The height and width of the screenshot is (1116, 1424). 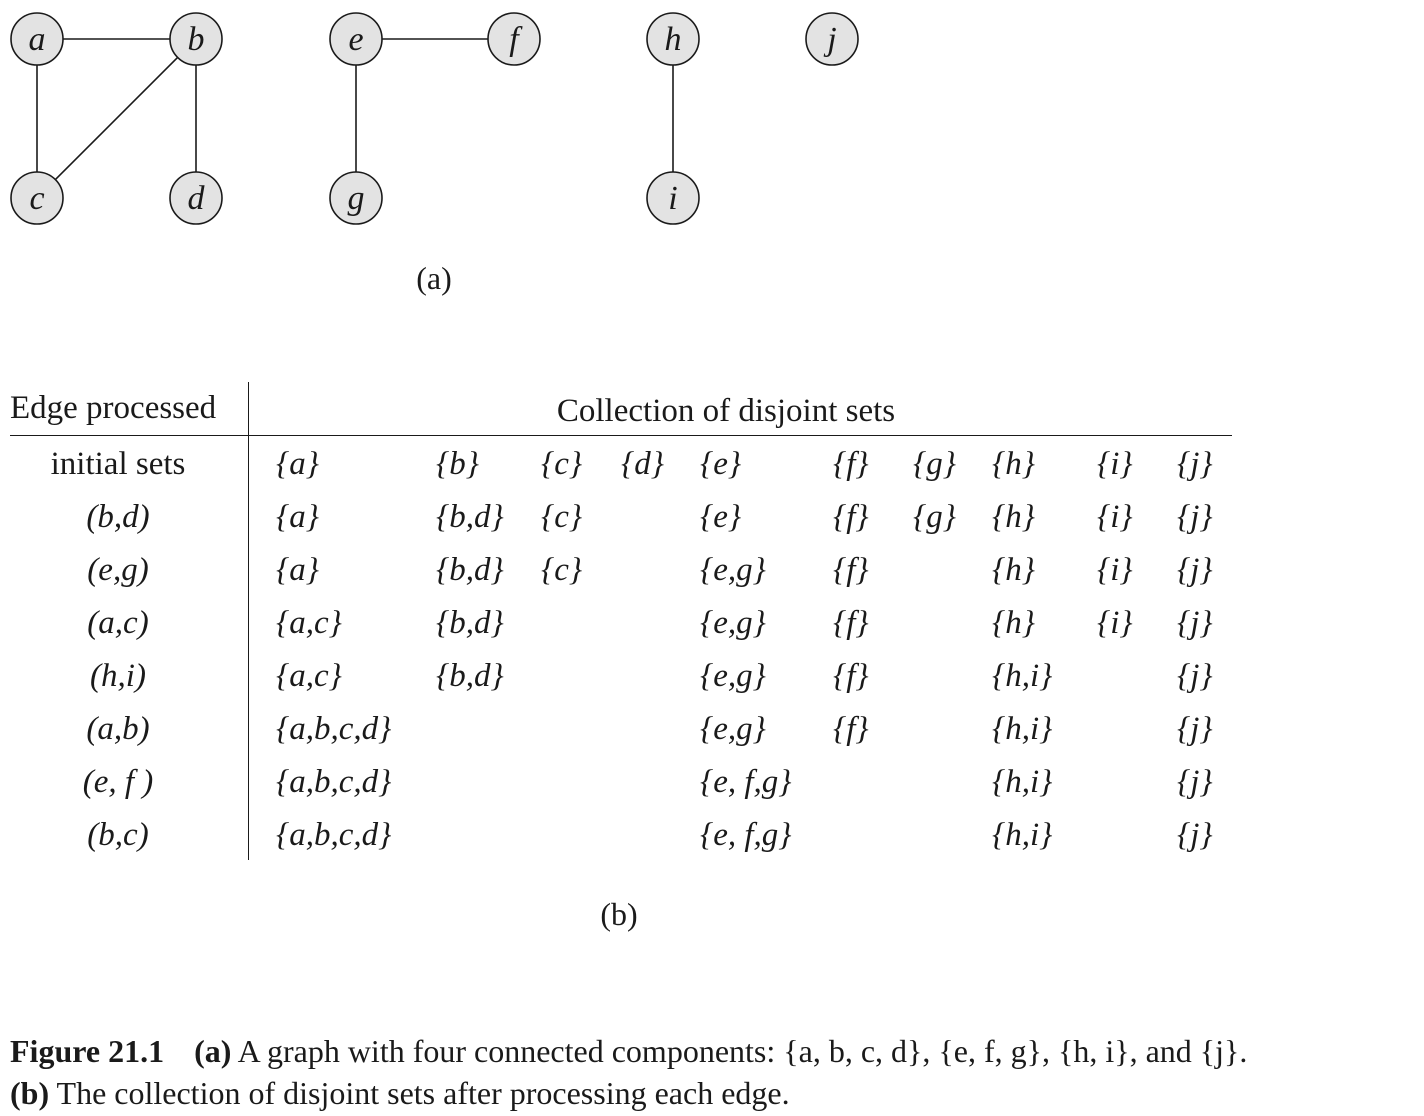 I want to click on node-label-d: d, so click(x=197, y=198).